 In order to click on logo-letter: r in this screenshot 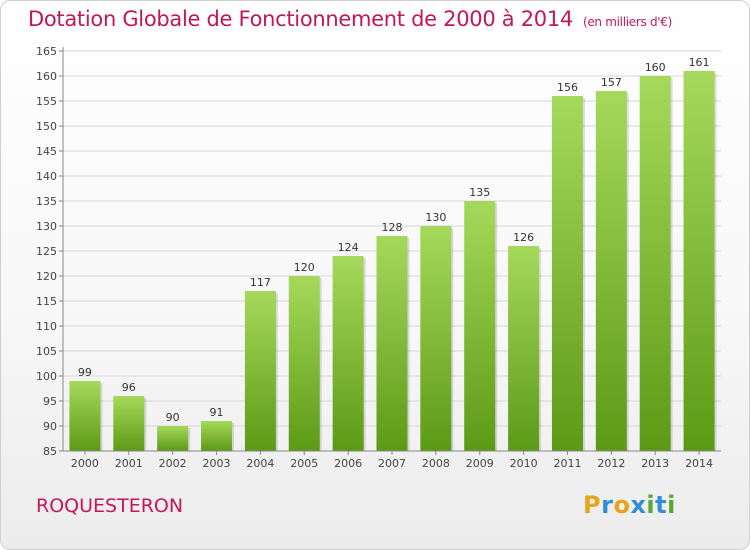, I will do `click(607, 505)`.